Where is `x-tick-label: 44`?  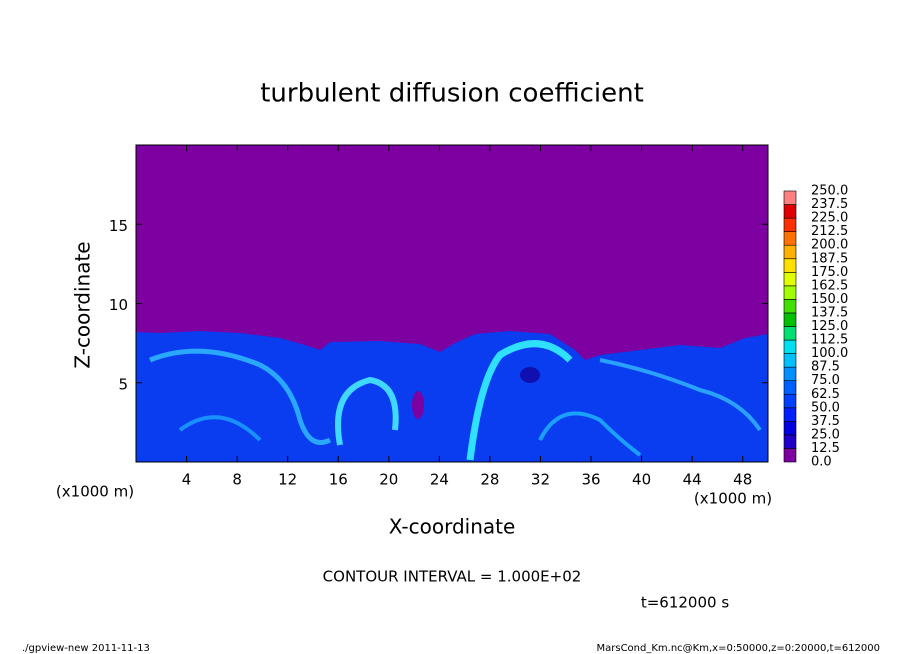 x-tick-label: 44 is located at coordinates (692, 480).